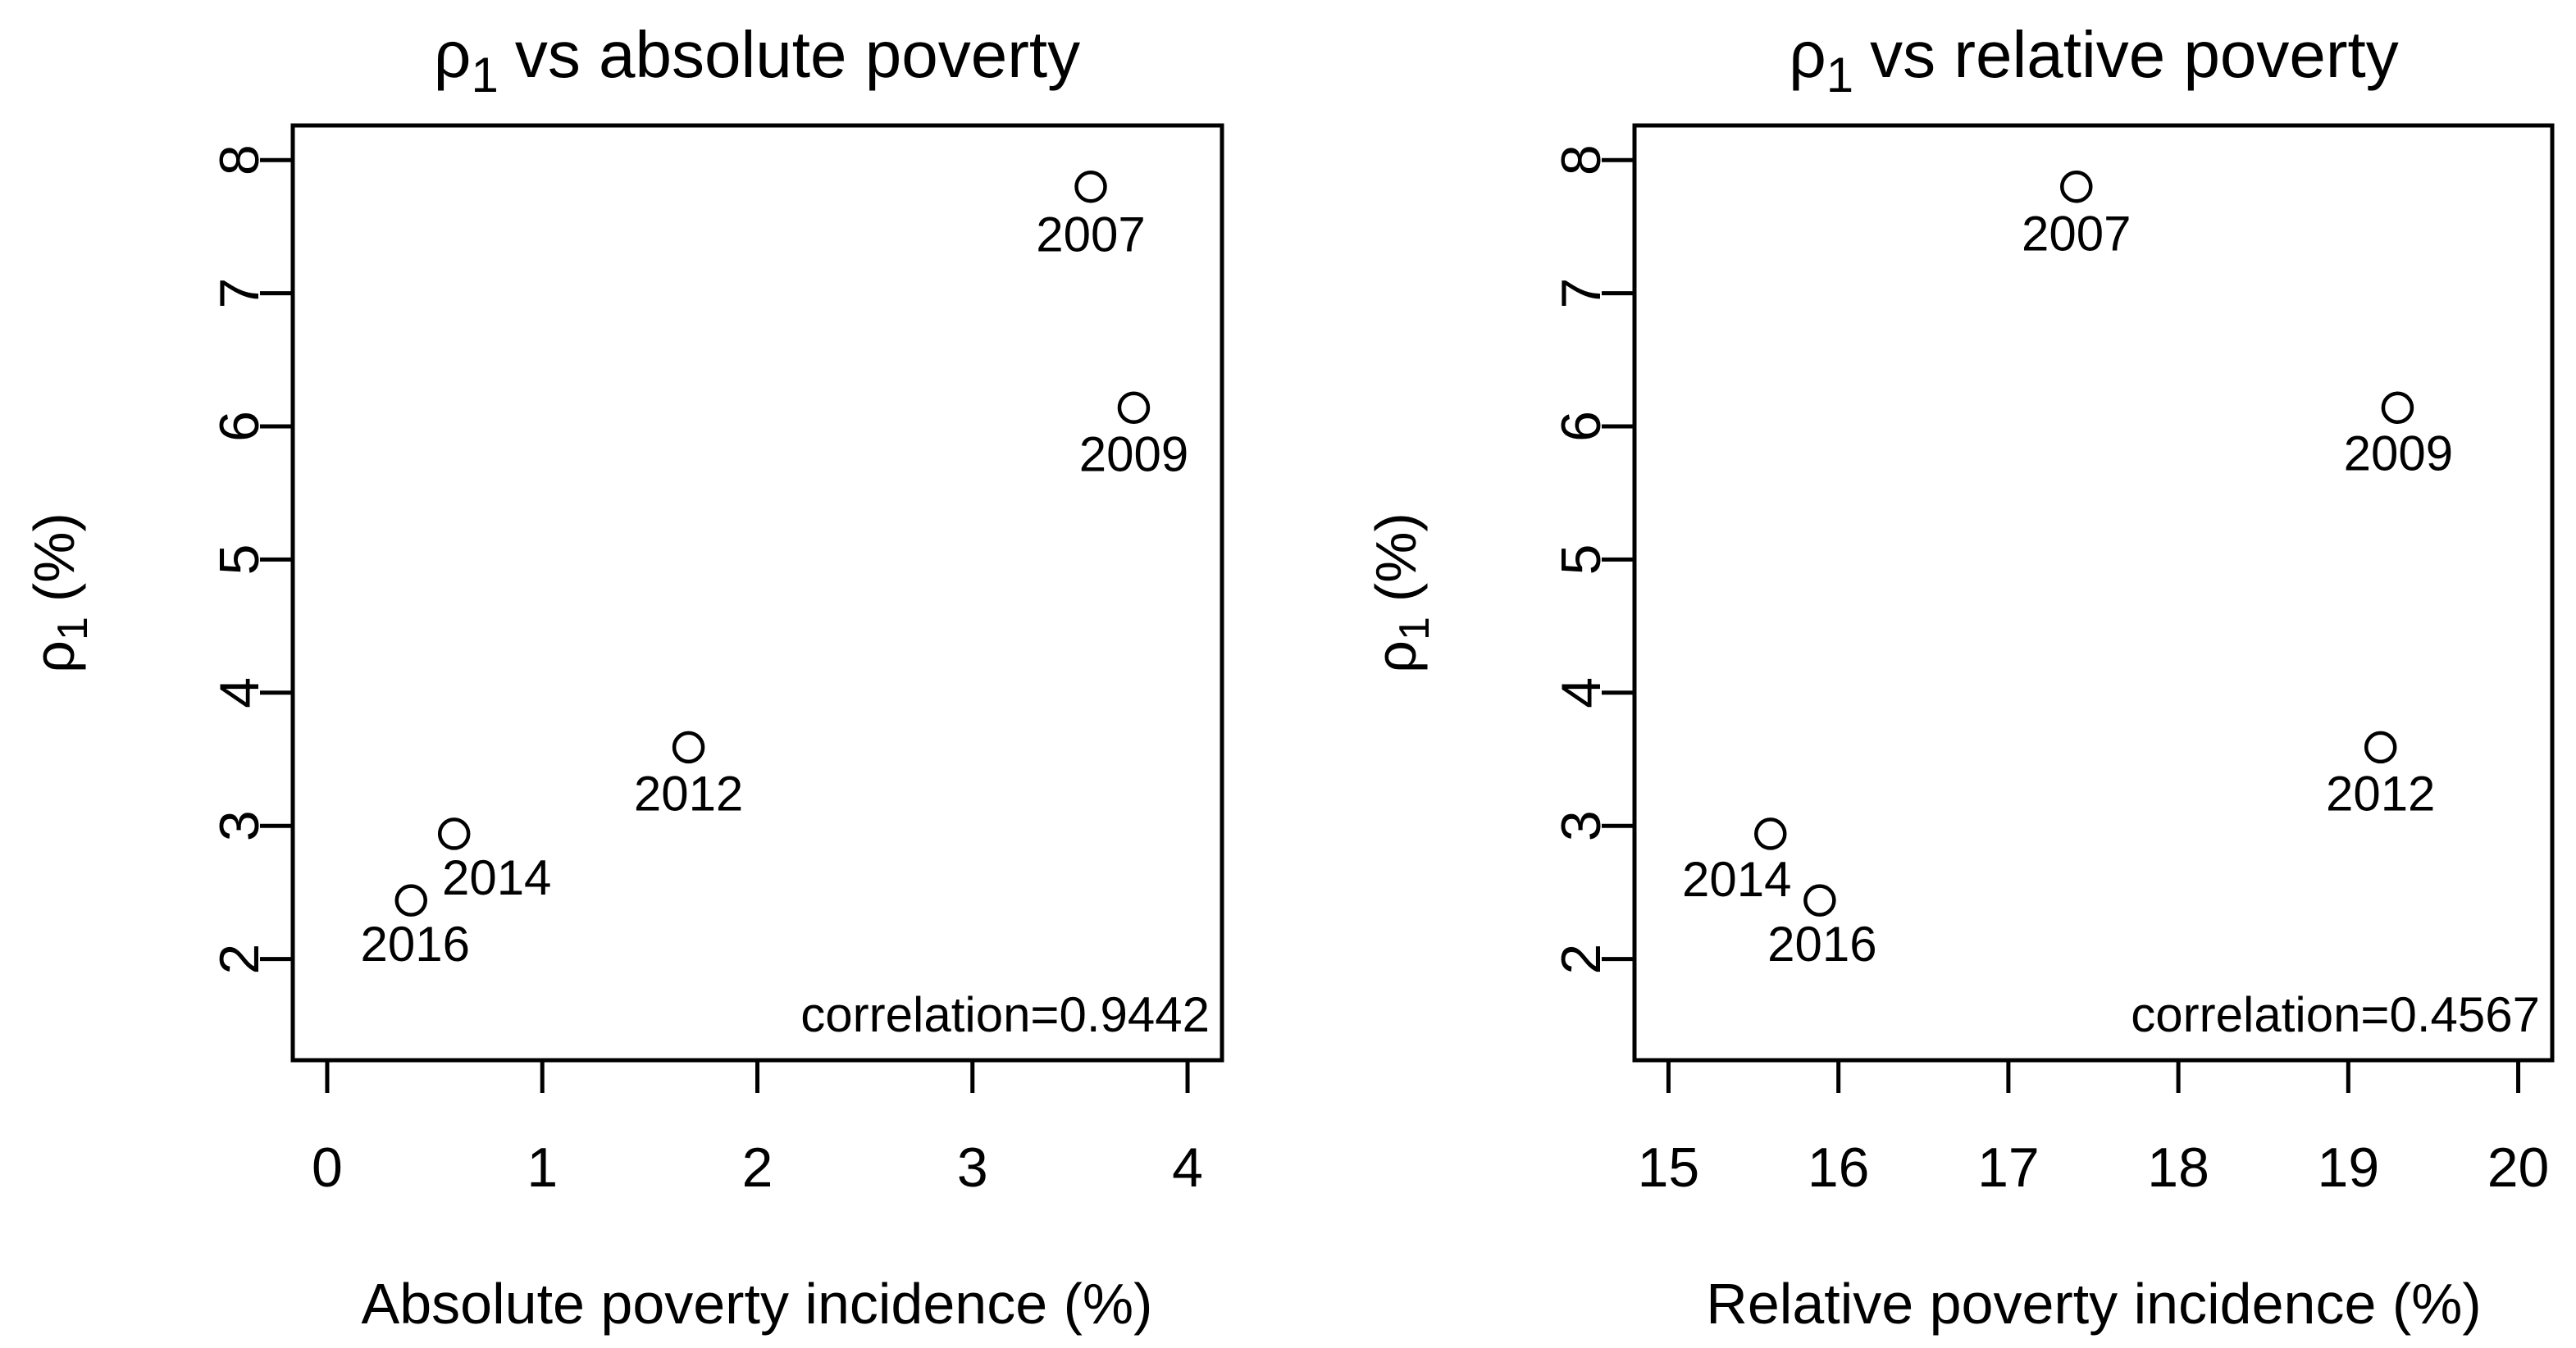 The image size is (2576, 1348). What do you see at coordinates (2335, 1014) in the screenshot?
I see `correlation-annotation: correlation=0.4567` at bounding box center [2335, 1014].